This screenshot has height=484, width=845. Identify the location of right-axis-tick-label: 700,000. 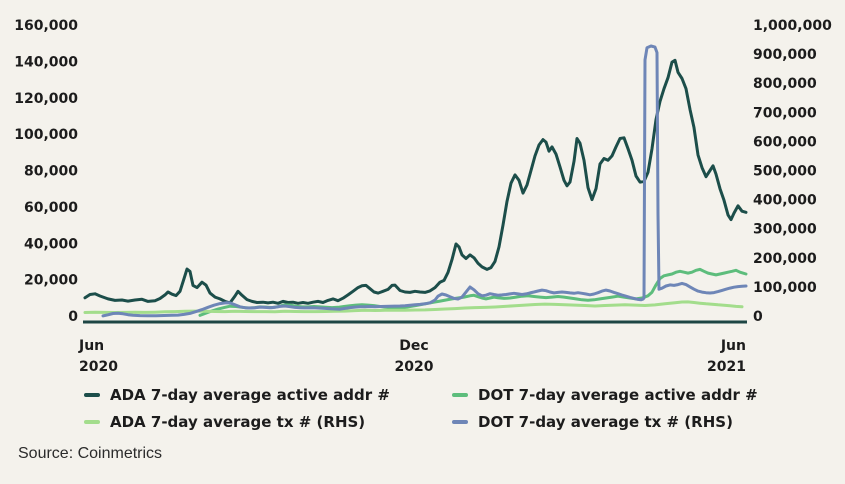
(785, 113).